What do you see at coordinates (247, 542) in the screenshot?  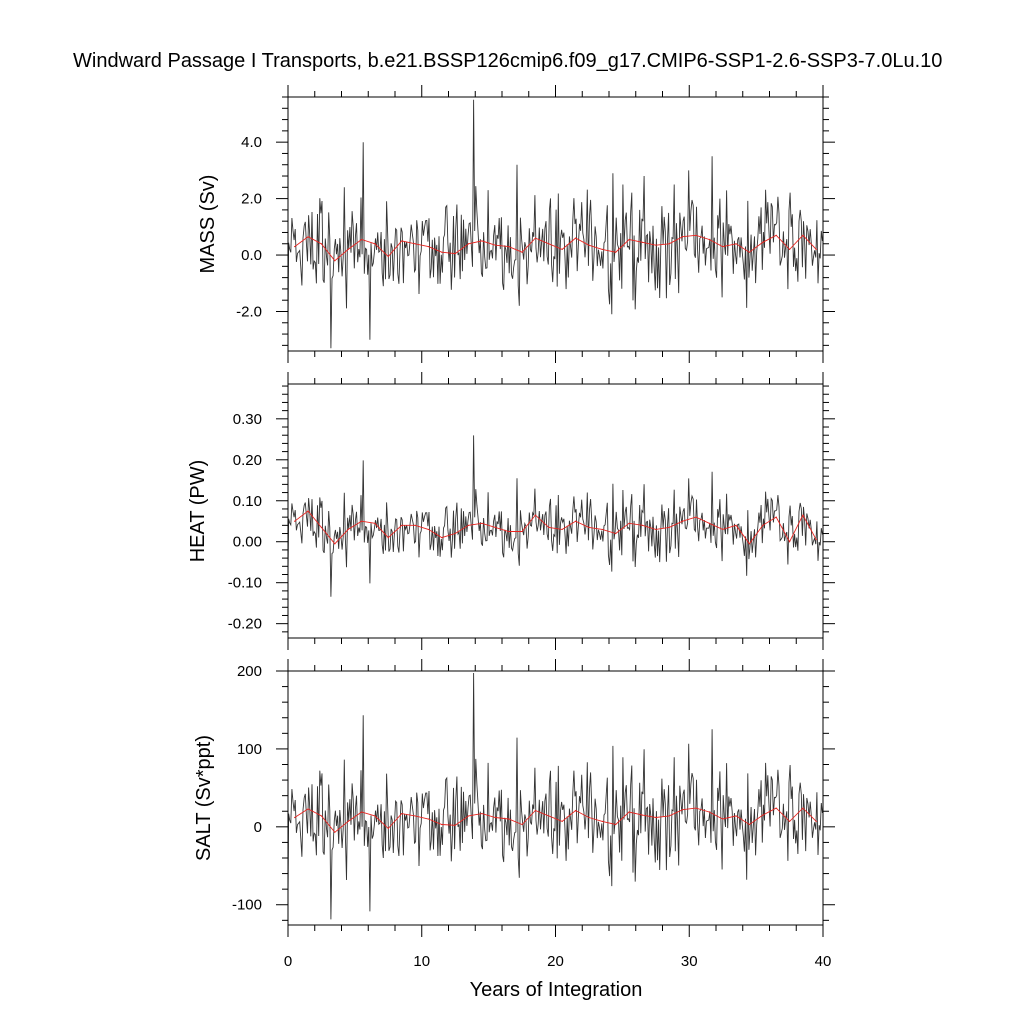 I see `y-tick-label: 0.00` at bounding box center [247, 542].